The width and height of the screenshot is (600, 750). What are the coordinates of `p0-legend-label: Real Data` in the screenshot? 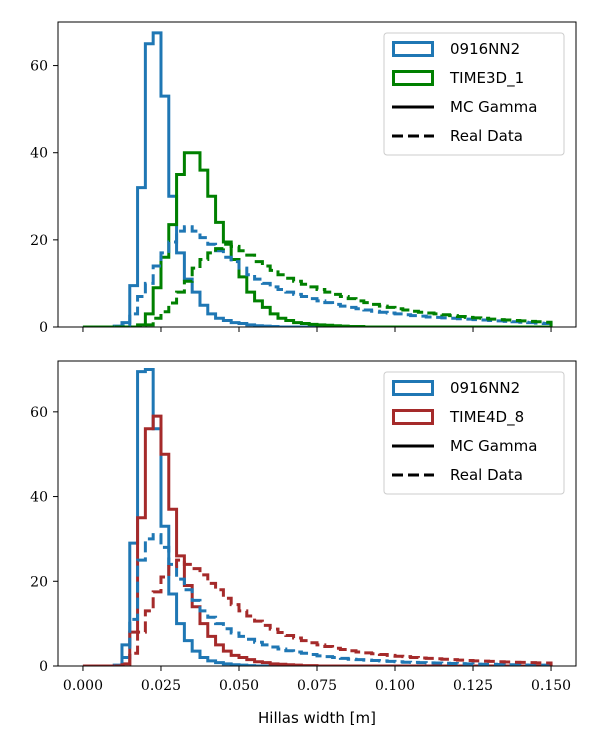 It's located at (486, 136).